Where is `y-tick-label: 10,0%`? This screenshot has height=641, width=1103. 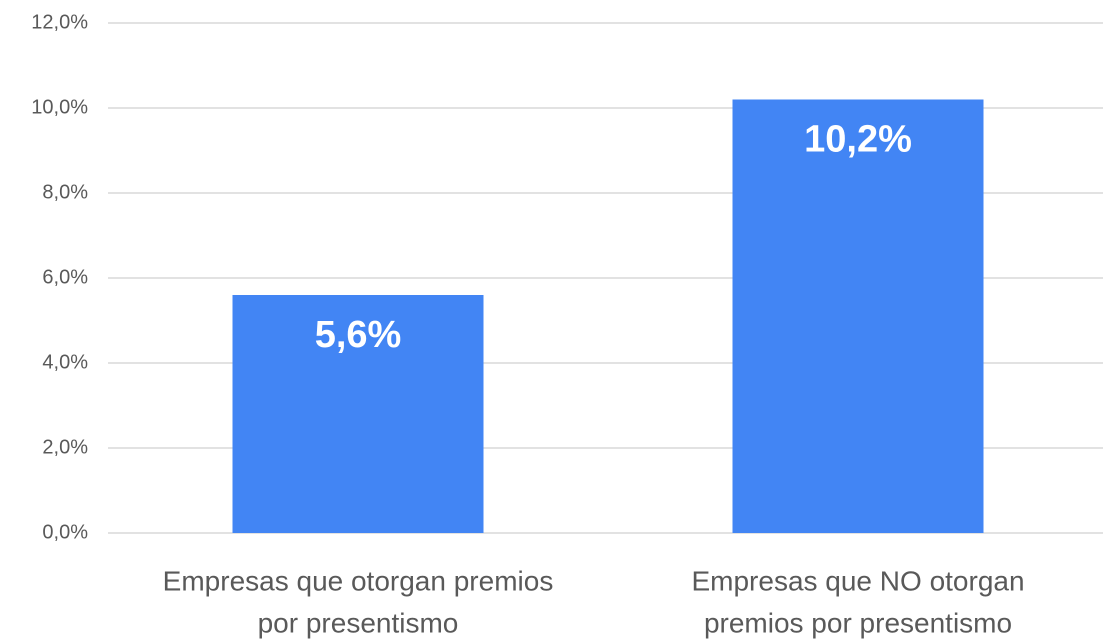 y-tick-label: 10,0% is located at coordinates (59, 107).